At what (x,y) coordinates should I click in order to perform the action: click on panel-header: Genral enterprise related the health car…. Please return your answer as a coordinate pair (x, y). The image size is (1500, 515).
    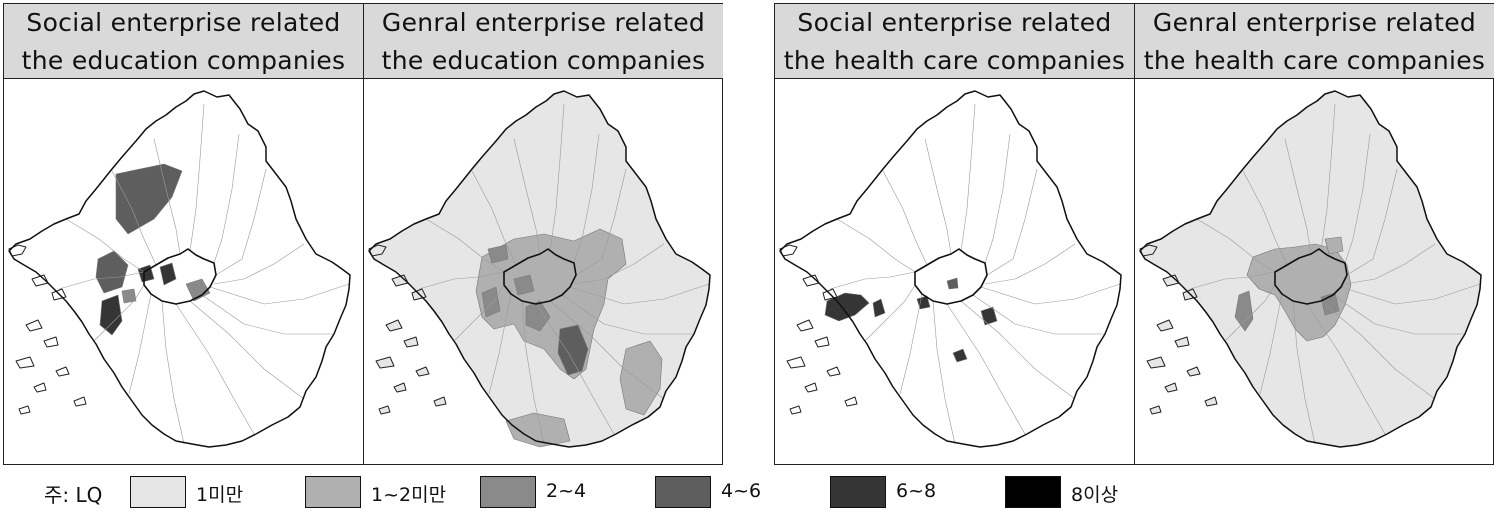
    Looking at the image, I should click on (1314, 41).